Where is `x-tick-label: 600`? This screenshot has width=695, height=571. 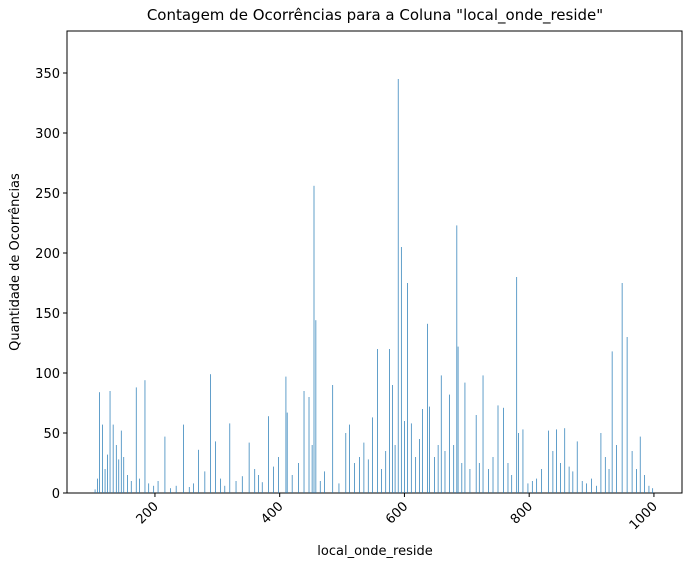
x-tick-label: 600 is located at coordinates (397, 513).